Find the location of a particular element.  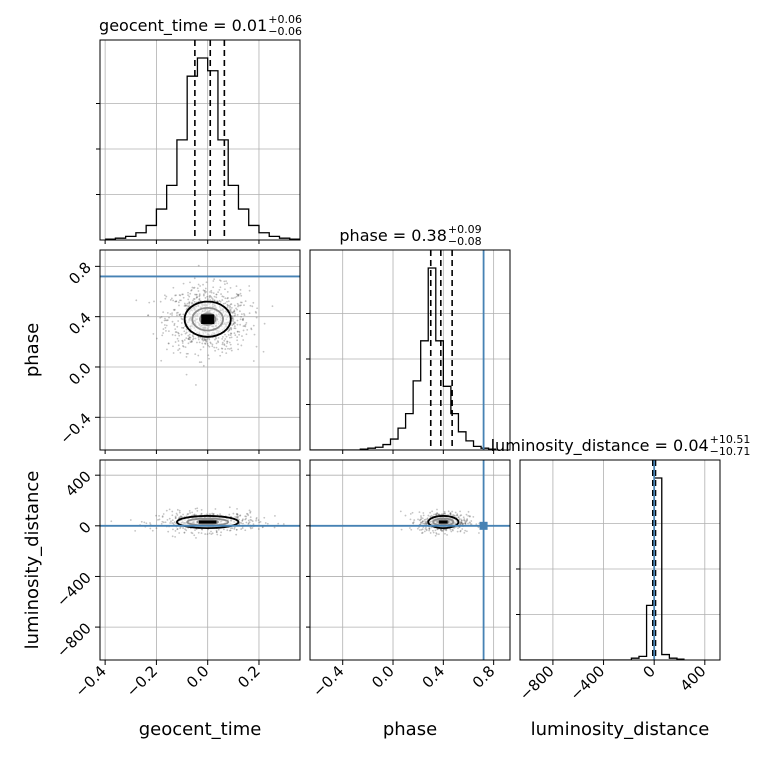

title-lower-error: −0.06 is located at coordinates (285, 31).